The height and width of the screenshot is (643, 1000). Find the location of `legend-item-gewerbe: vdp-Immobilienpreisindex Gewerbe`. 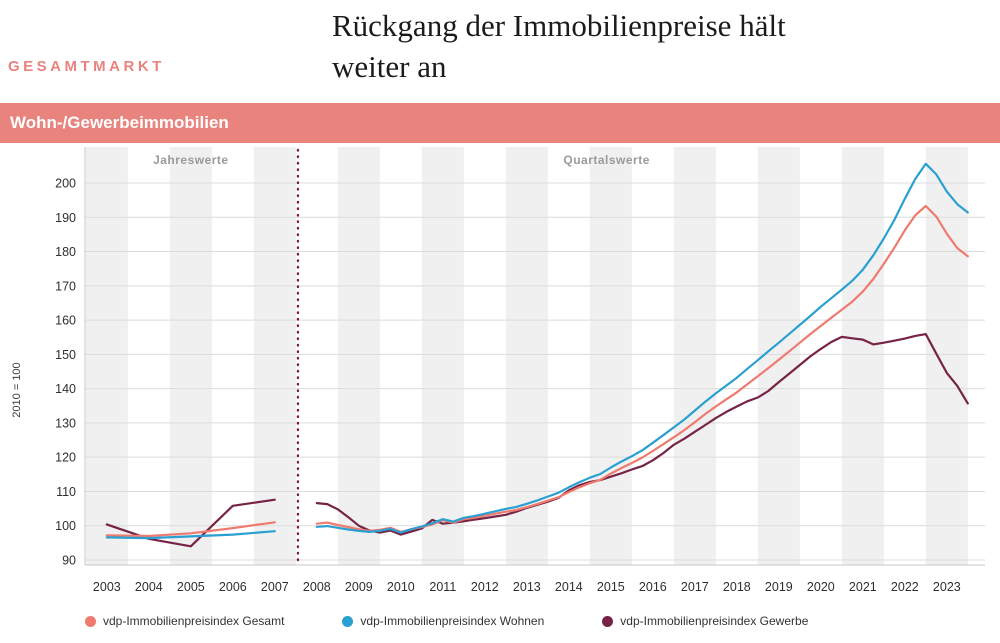

legend-item-gewerbe: vdp-Immobilienpreisindex Gewerbe is located at coordinates (705, 621).